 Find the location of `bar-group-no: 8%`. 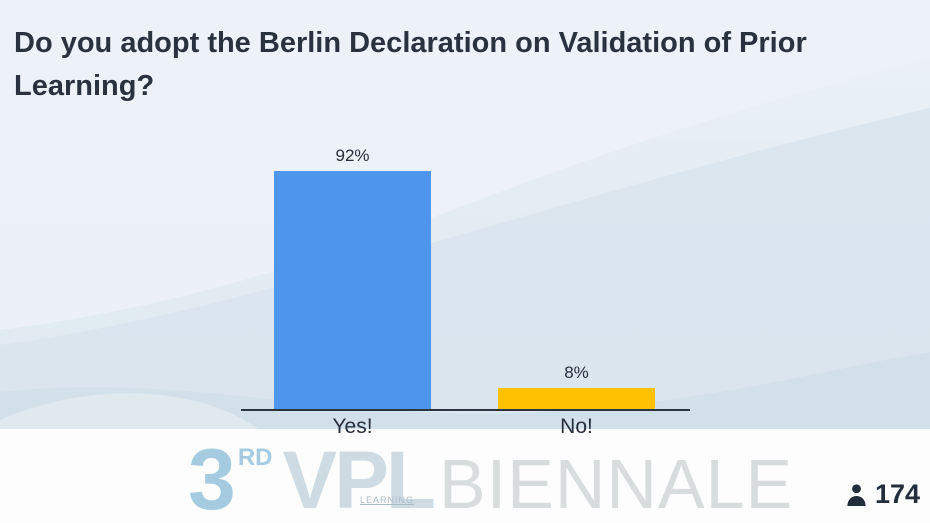

bar-group-no: 8% is located at coordinates (576, 386).